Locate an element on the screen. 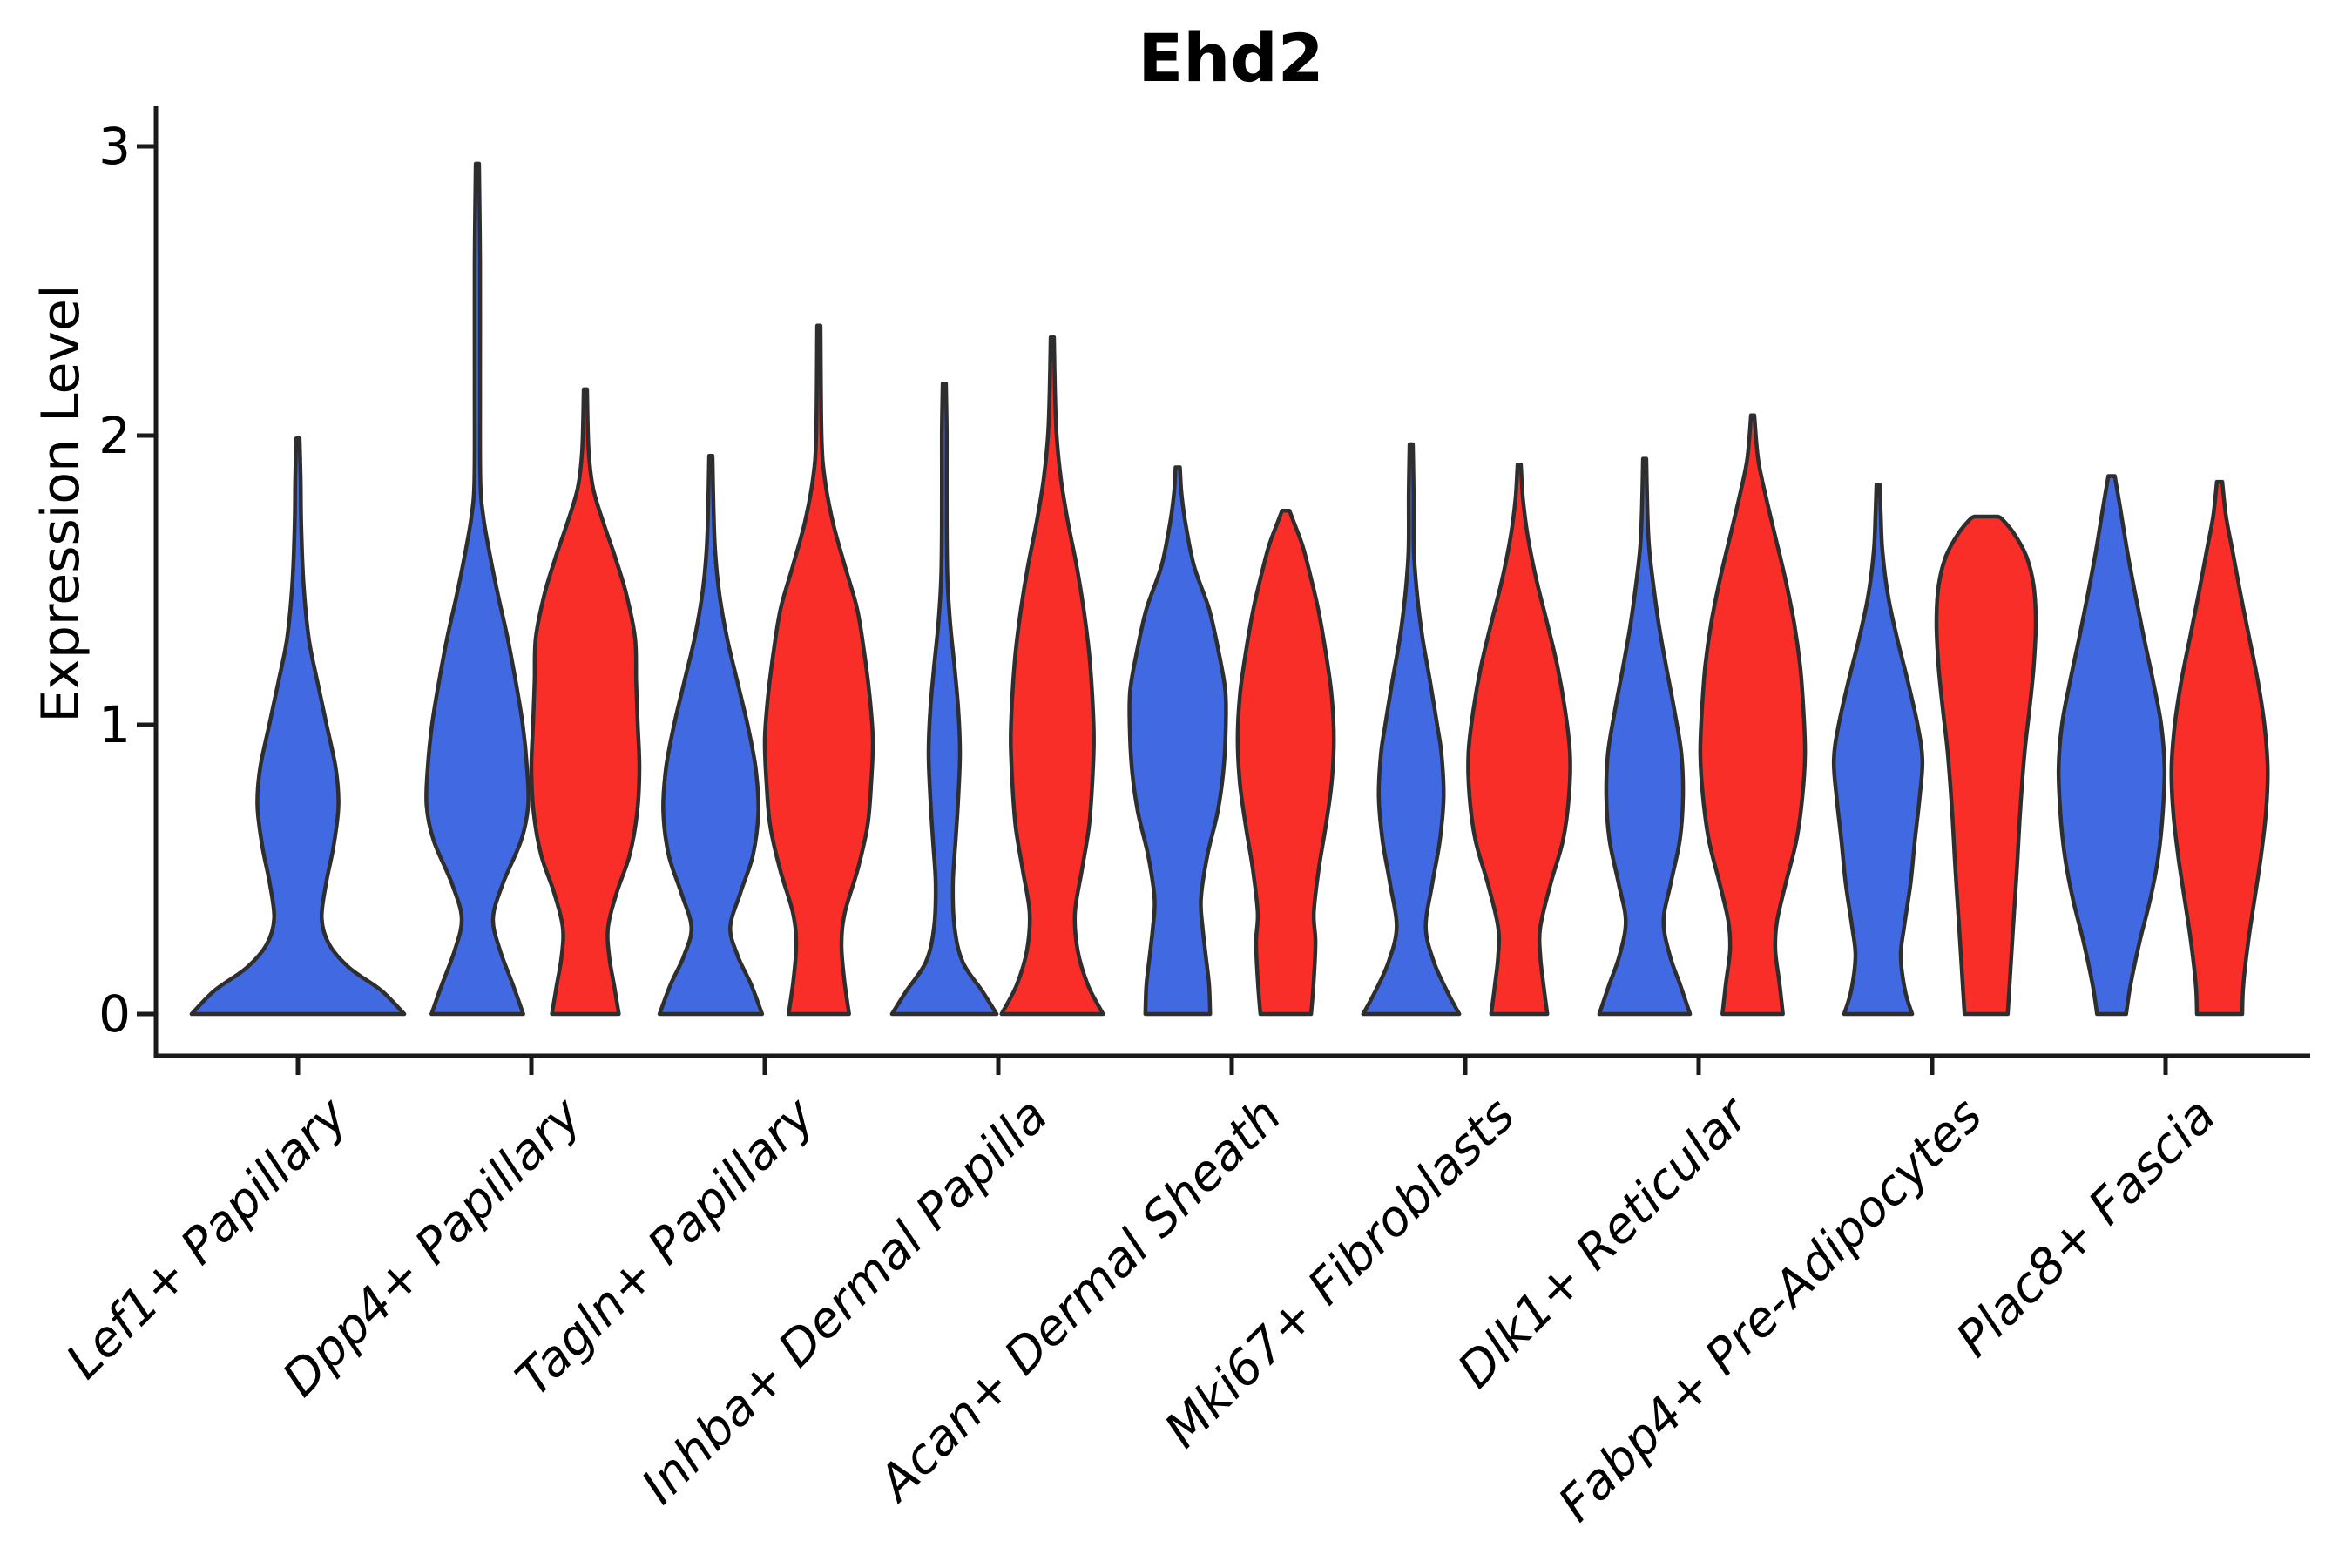 The width and height of the screenshot is (2352, 1568). violin-inhba-dermal-papilla-blue is located at coordinates (944, 699).